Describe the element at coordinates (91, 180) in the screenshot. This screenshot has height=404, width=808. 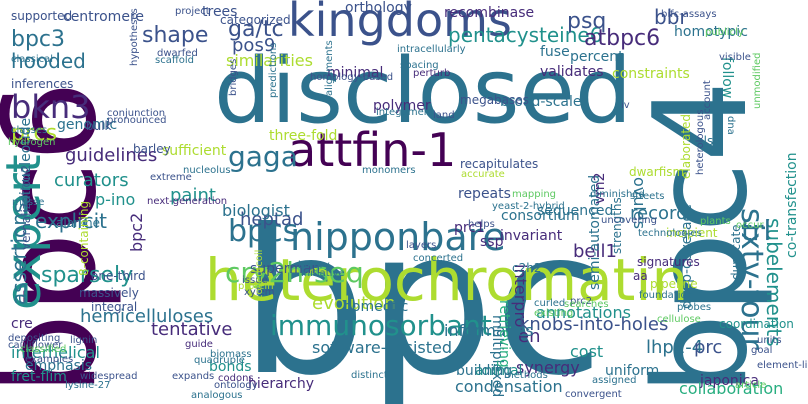
I see `word-44: curators` at that location.